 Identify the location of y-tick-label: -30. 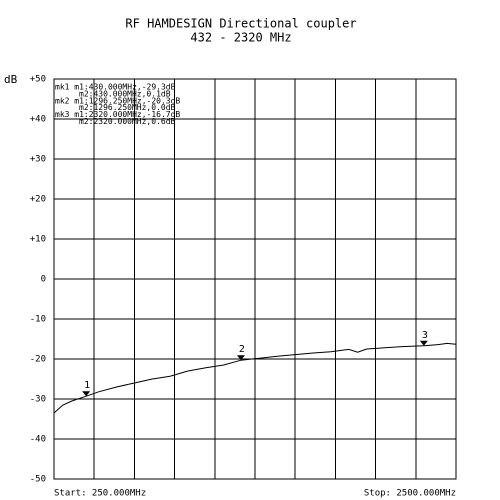
(38, 400).